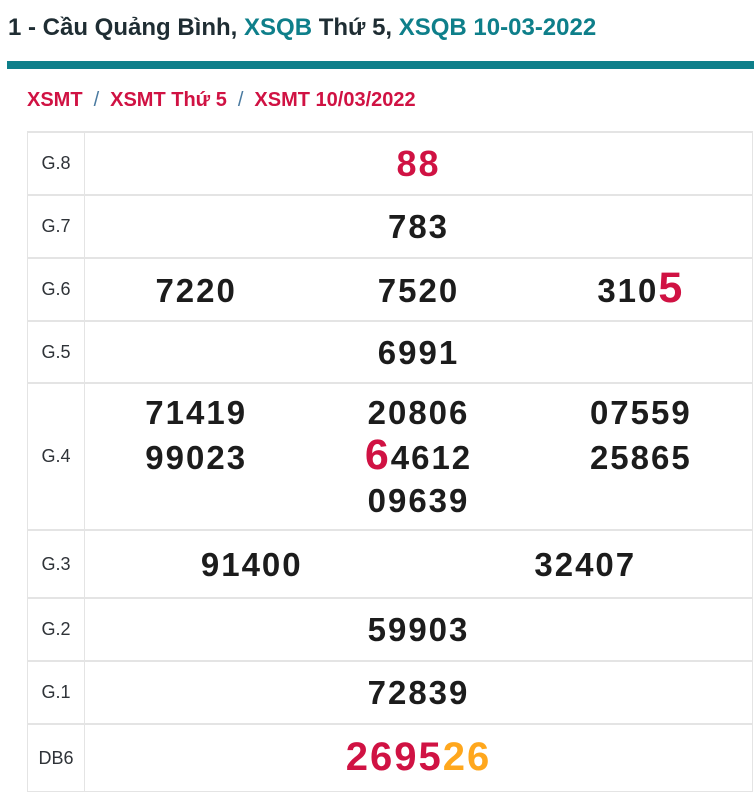 Image resolution: width=754 pixels, height=793 pixels. I want to click on prize-number-segment: 71419, so click(196, 412).